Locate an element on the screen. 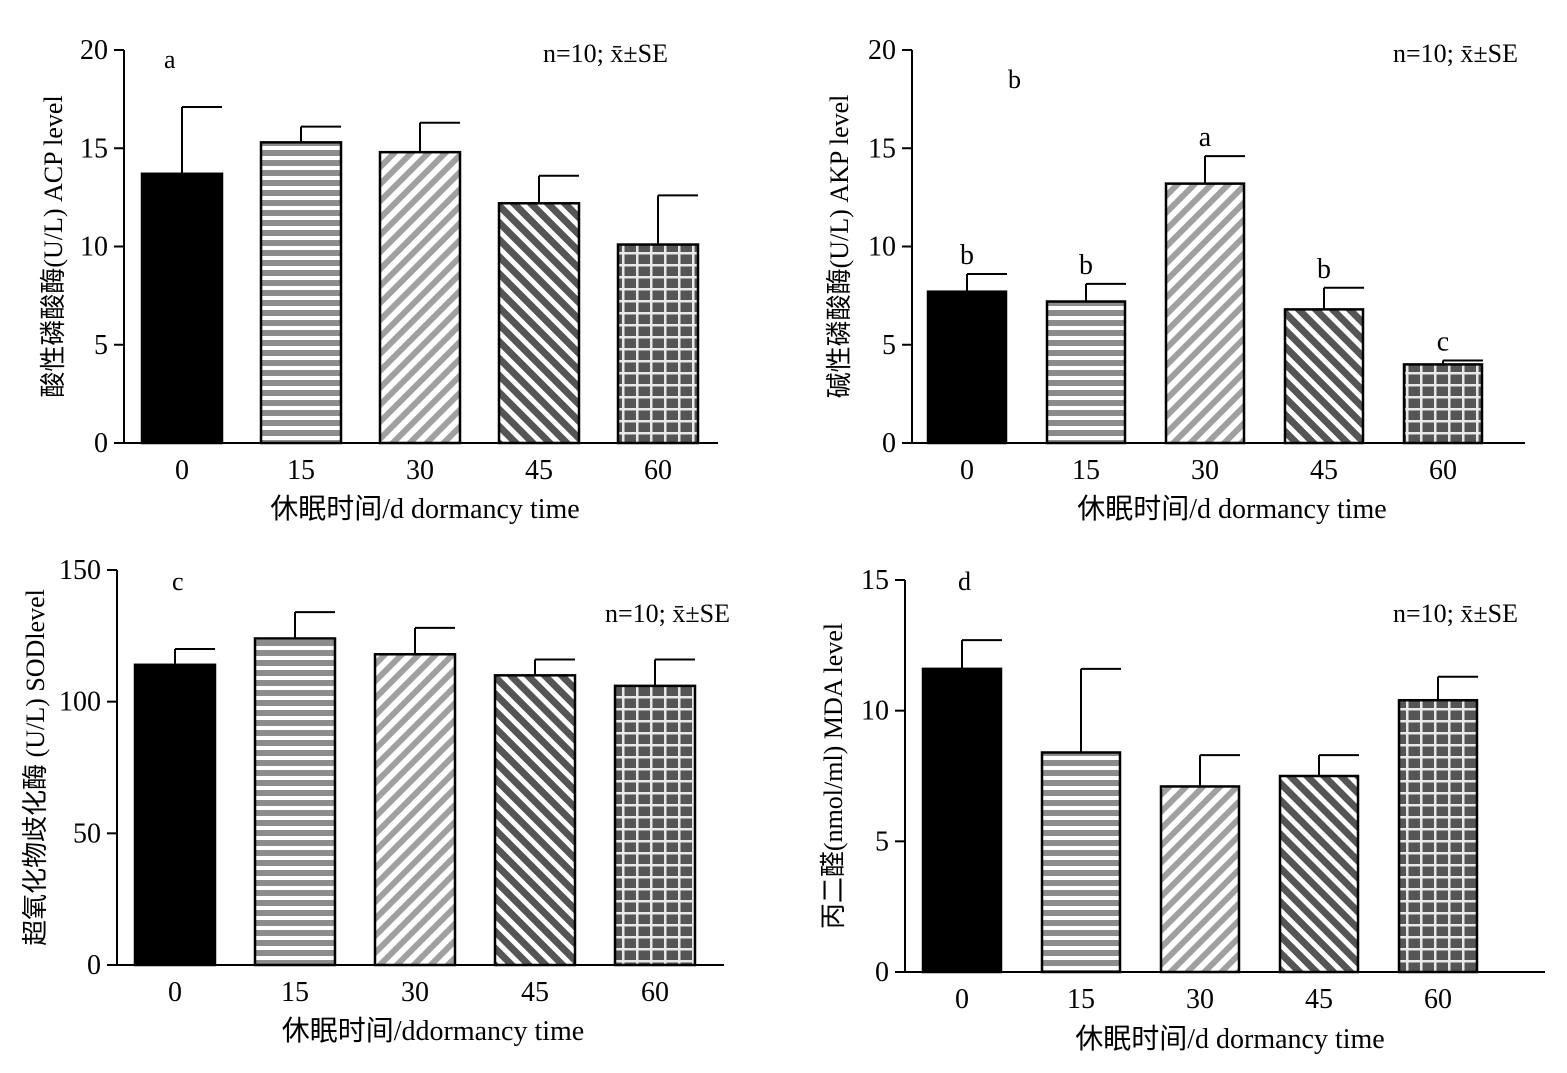  panel-a-bars is located at coordinates (420, 293).